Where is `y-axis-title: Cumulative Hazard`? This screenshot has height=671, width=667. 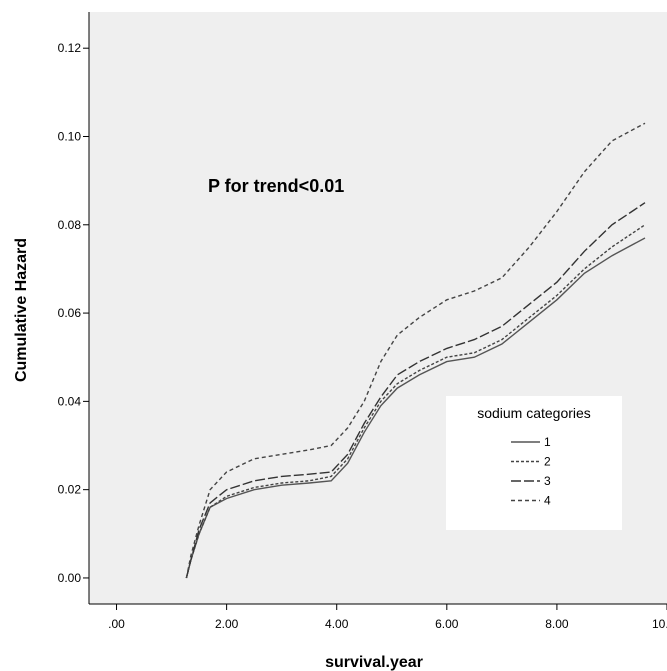 y-axis-title: Cumulative Hazard is located at coordinates (21, 310).